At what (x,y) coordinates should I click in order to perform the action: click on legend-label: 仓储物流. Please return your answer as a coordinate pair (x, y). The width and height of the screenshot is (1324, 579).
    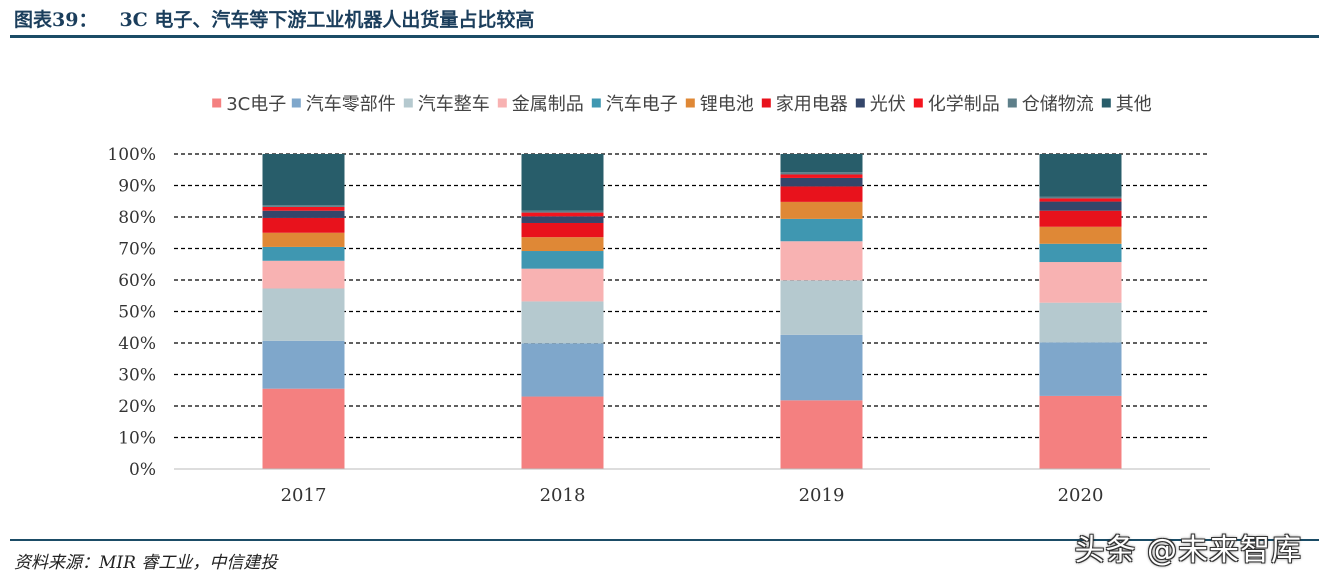
    Looking at the image, I should click on (1058, 104).